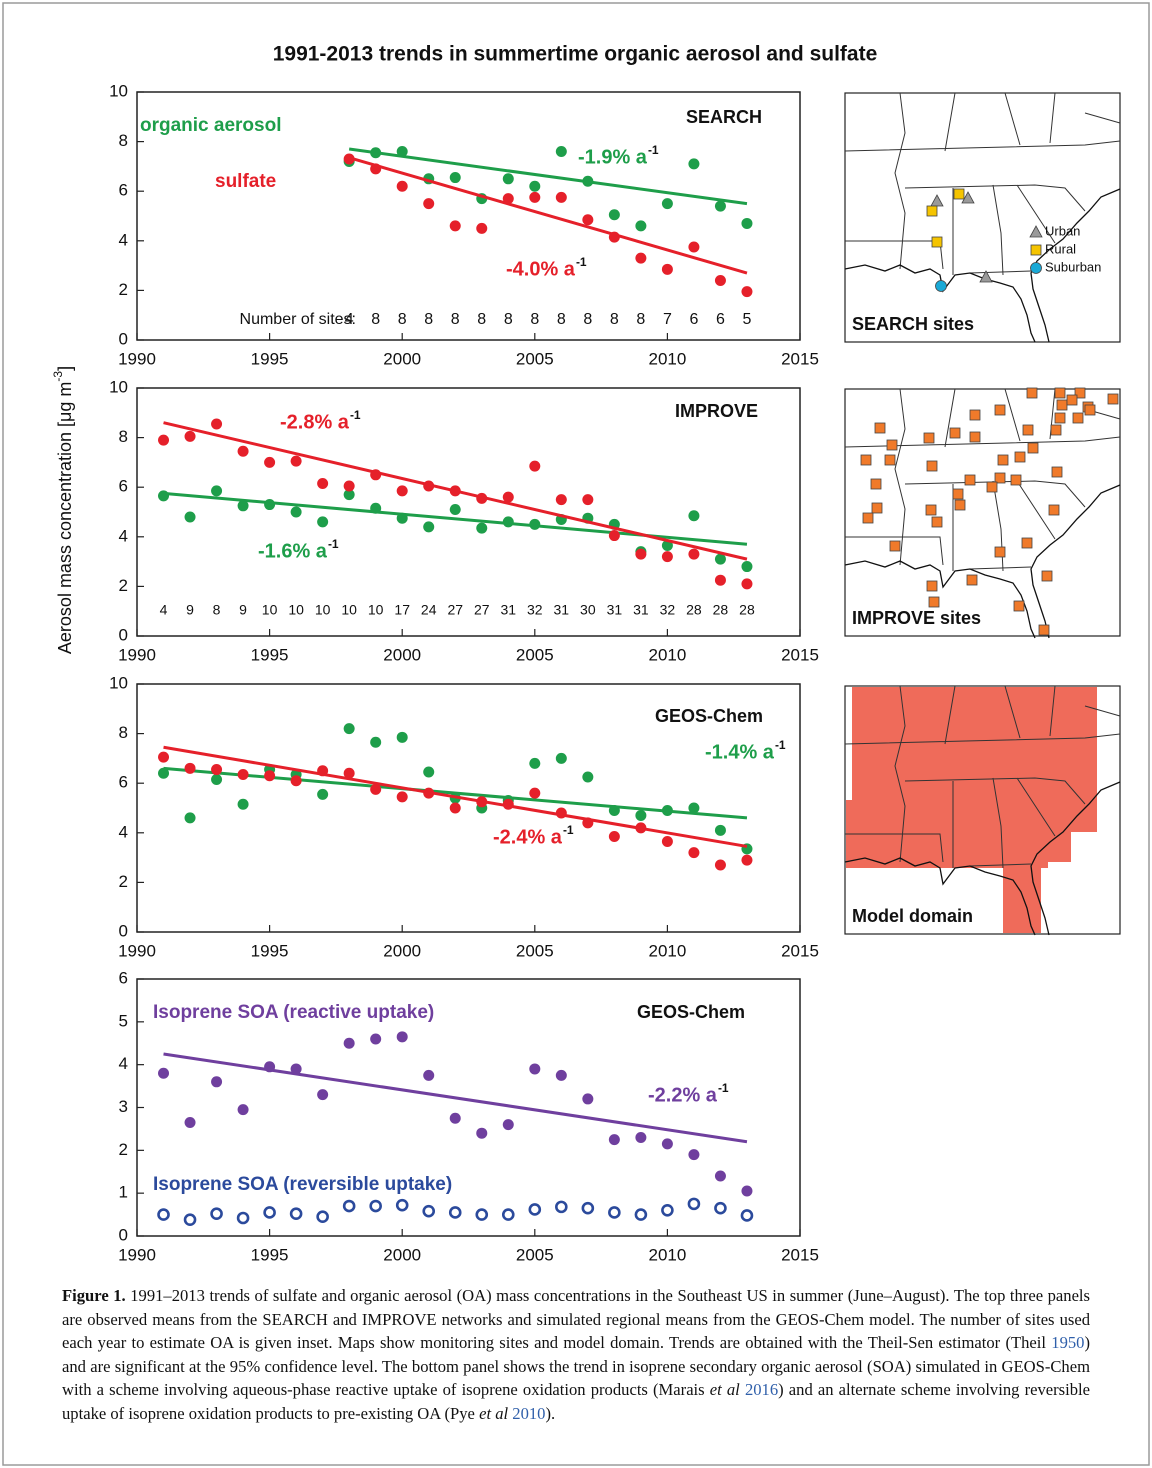 This screenshot has width=1152, height=1468. What do you see at coordinates (613, 157) in the screenshot?
I see `trend-label: -1.9% a` at bounding box center [613, 157].